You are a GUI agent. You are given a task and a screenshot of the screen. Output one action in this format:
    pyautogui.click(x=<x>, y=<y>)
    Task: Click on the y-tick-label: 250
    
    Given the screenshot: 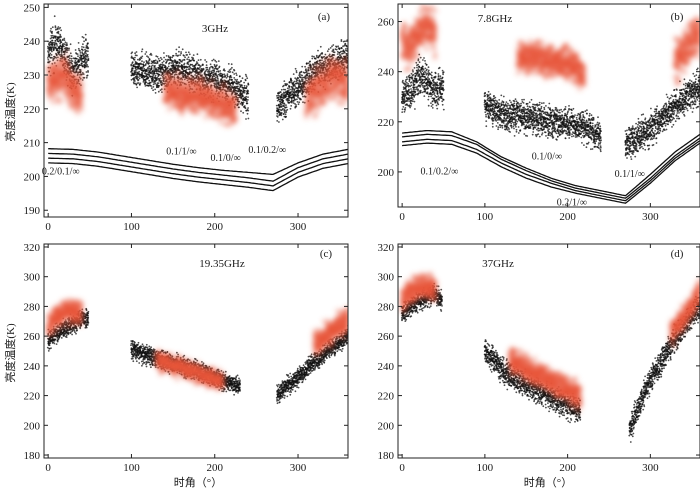 What is the action you would take?
    pyautogui.click(x=32, y=8)
    